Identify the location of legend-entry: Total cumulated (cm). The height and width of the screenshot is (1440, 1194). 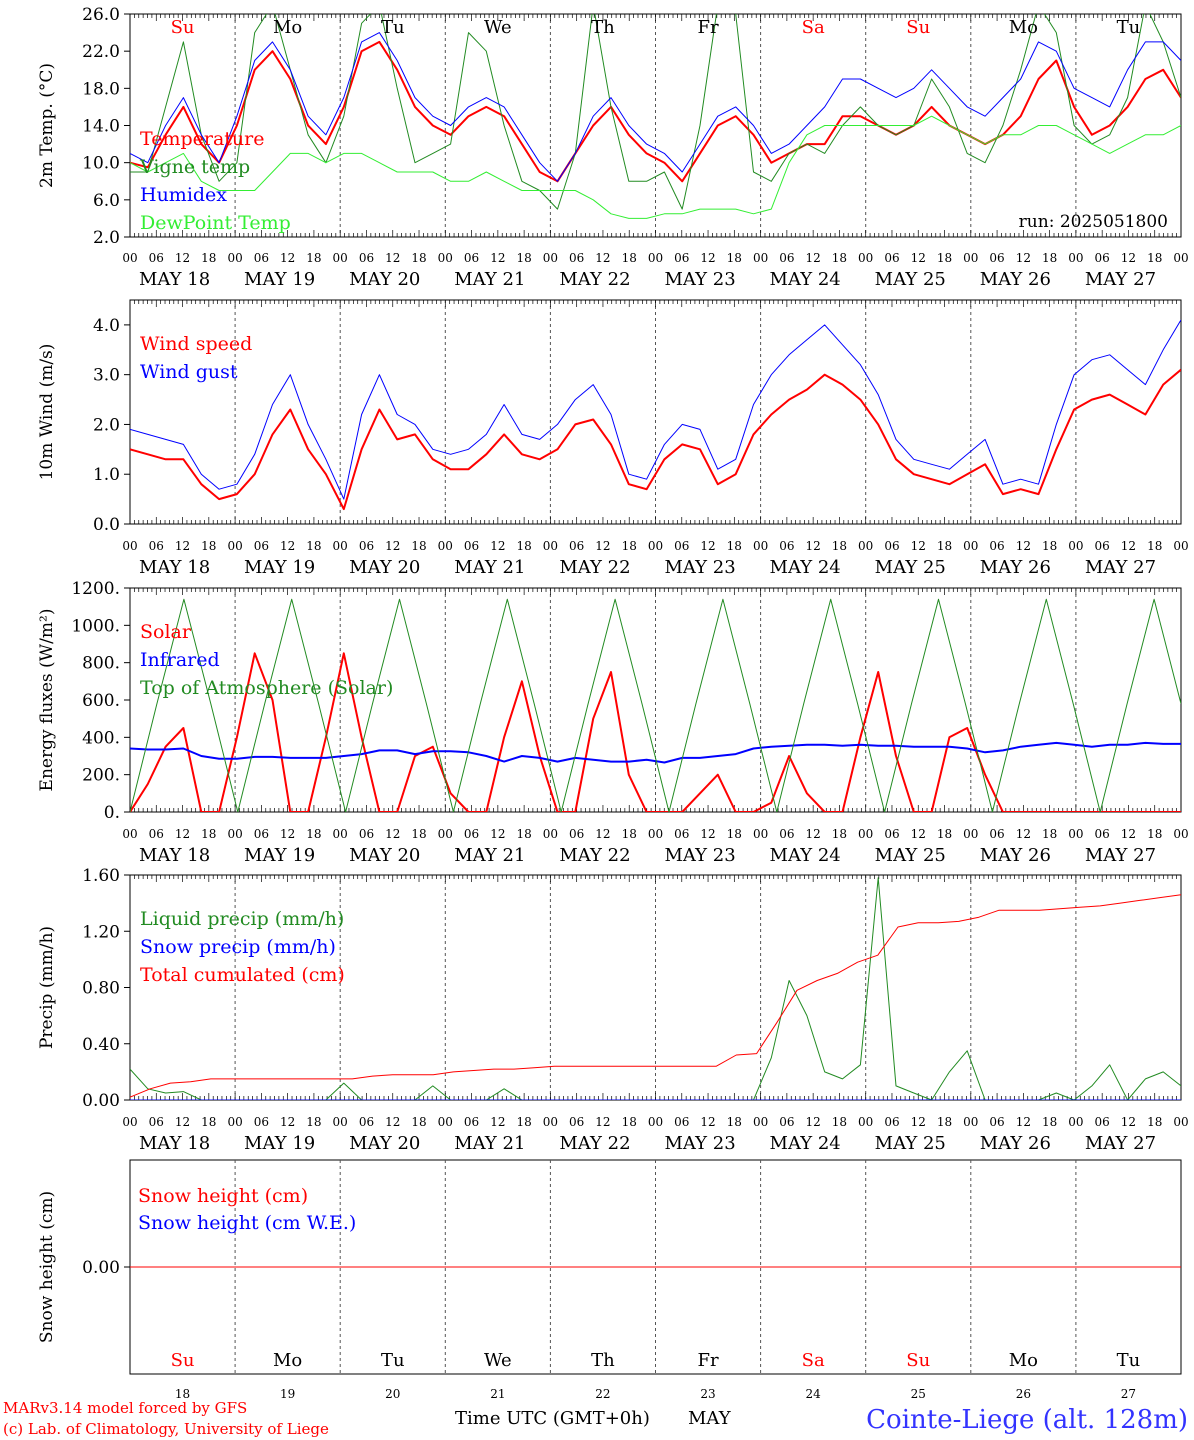
(242, 975).